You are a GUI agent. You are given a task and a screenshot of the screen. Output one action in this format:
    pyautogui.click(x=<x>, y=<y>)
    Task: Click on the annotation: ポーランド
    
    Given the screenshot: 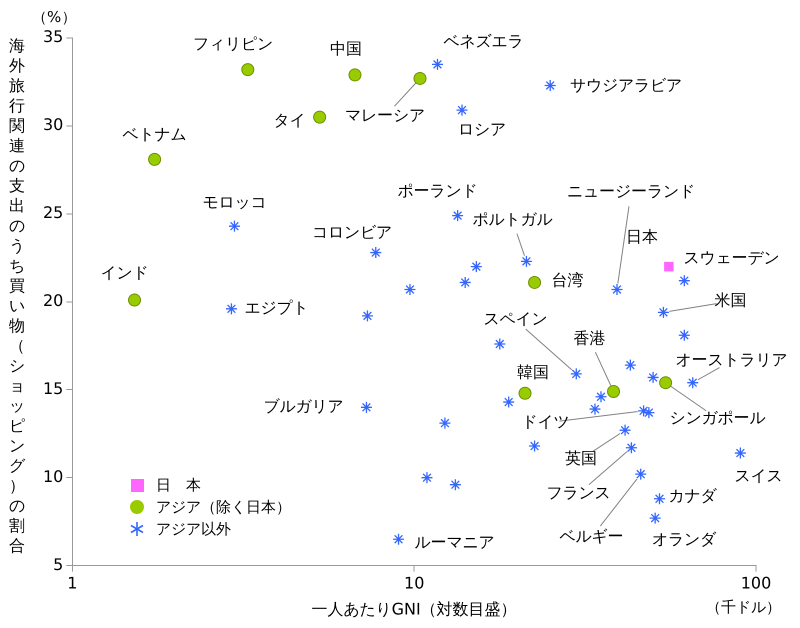 What is the action you would take?
    pyautogui.click(x=438, y=190)
    